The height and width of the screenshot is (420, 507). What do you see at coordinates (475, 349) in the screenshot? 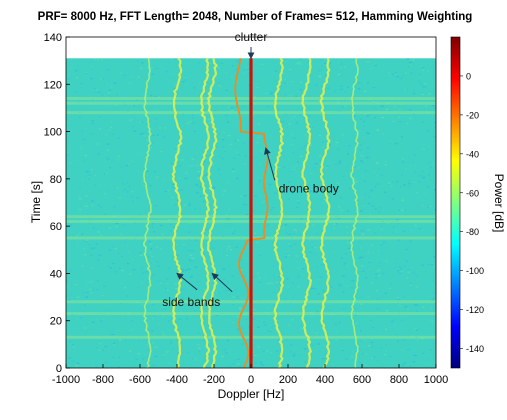
I see `colorbar-tick-label: -140` at bounding box center [475, 349].